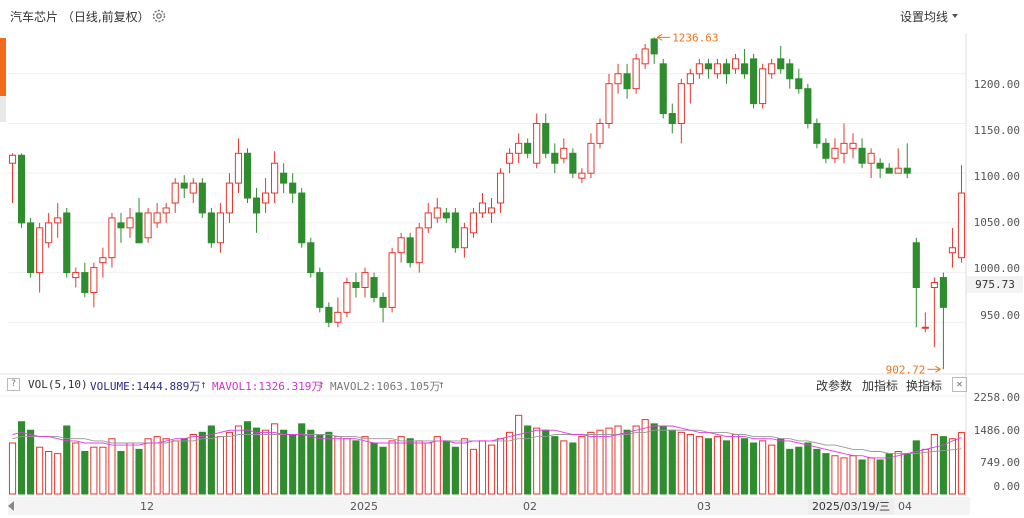 This screenshot has width=1024, height=518. Describe the element at coordinates (880, 386) in the screenshot. I see `add-indicator-button: 加指标` at that location.